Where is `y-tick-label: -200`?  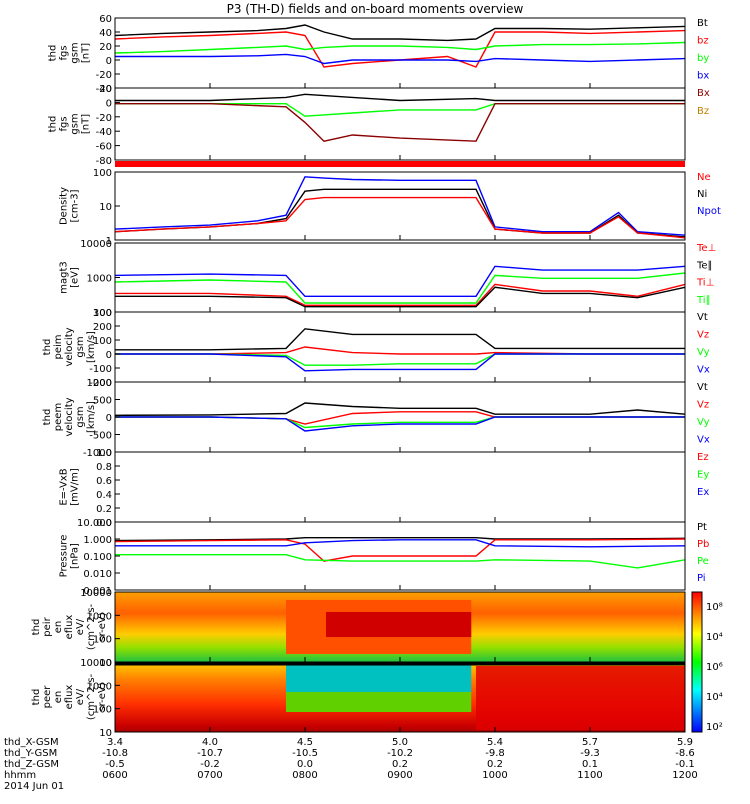 y-tick-label: -200 is located at coordinates (100, 383).